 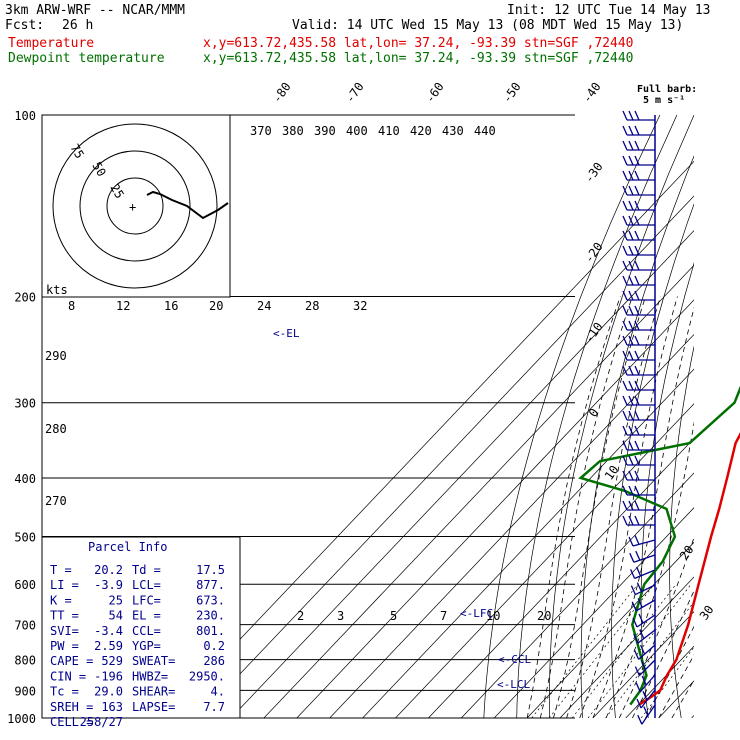 I want to click on isotherm-label: 30, so click(x=707, y=613).